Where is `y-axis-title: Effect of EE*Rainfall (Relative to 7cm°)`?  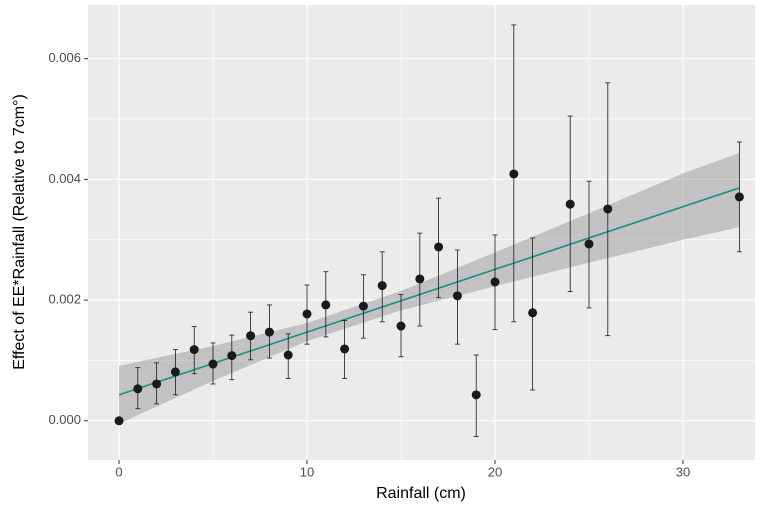 y-axis-title: Effect of EE*Rainfall (Relative to 7cm°) is located at coordinates (19, 232).